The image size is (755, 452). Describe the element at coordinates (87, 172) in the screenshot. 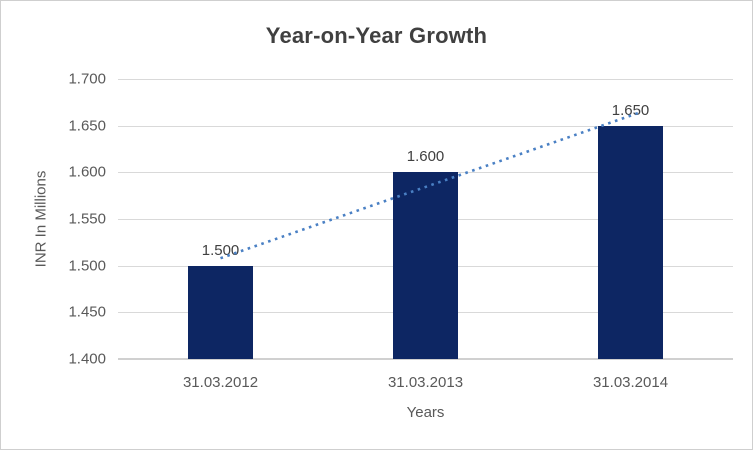

I see `y-tick-label: 1.600` at that location.